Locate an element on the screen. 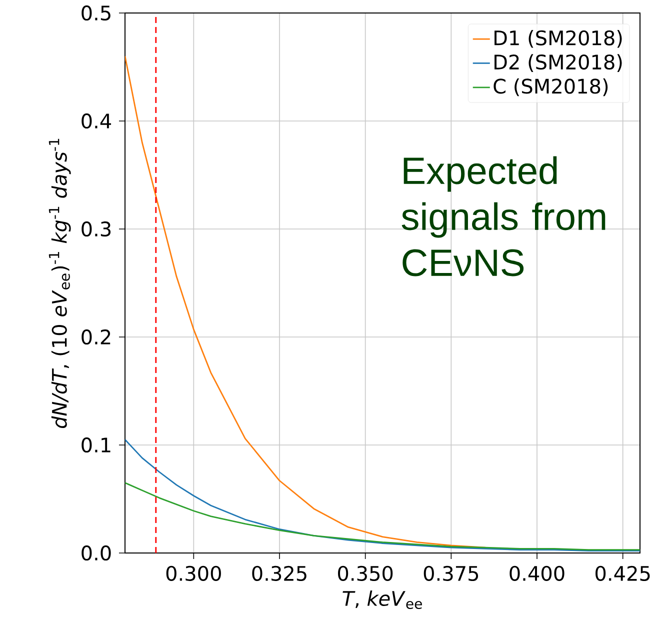 The width and height of the screenshot is (672, 621). x-tick-label: 0.300 is located at coordinates (193, 573).